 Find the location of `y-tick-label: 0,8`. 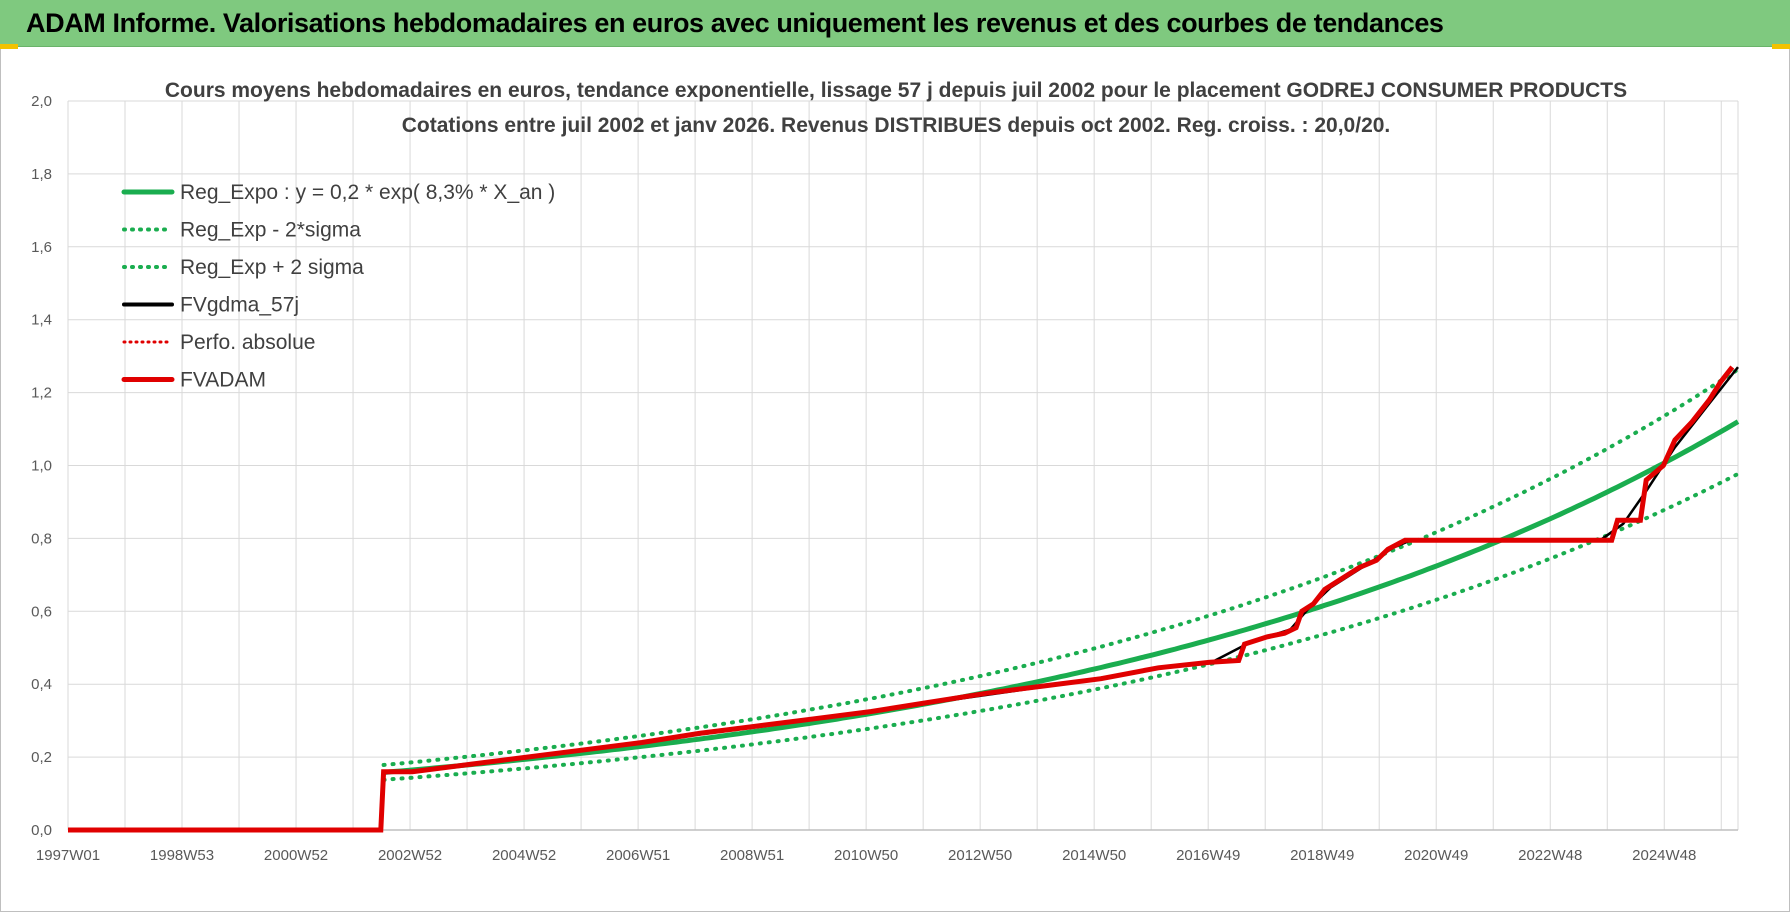

y-tick-label: 0,8 is located at coordinates (41, 538).